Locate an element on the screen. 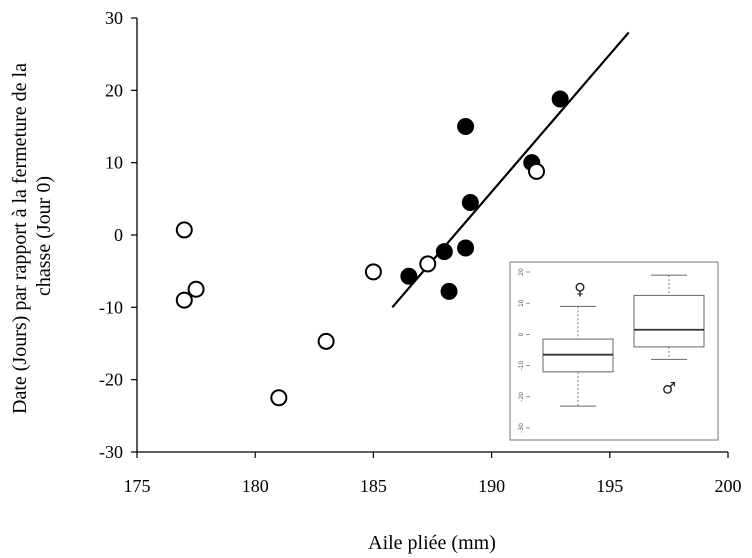 The height and width of the screenshot is (558, 752). inset-tick-label: 20 is located at coordinates (521, 272).